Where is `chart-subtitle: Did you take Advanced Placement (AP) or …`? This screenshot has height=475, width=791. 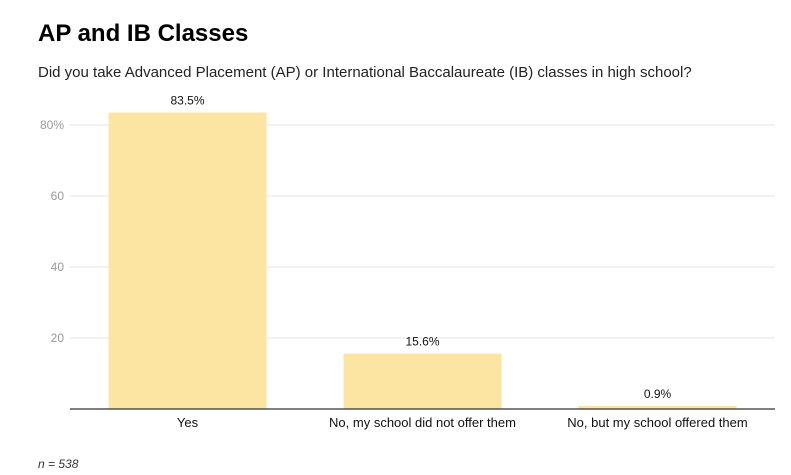
chart-subtitle: Did you take Advanced Placement (AP) or … is located at coordinates (365, 72).